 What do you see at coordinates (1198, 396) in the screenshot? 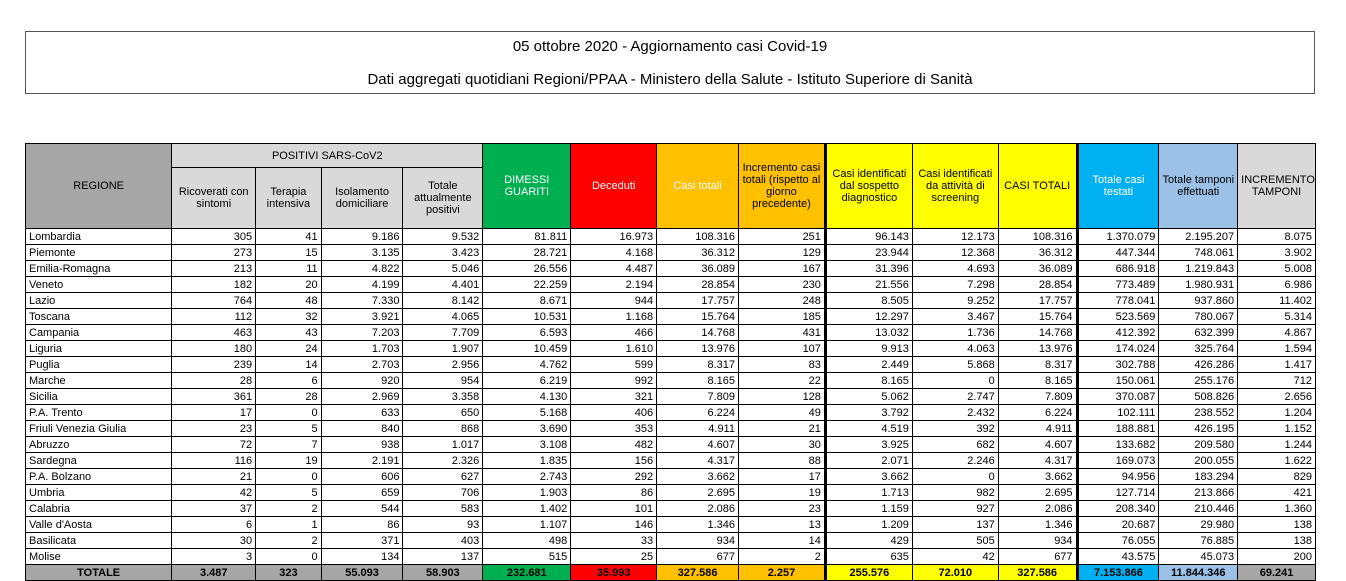
I see `value-cell: 508.826` at bounding box center [1198, 396].